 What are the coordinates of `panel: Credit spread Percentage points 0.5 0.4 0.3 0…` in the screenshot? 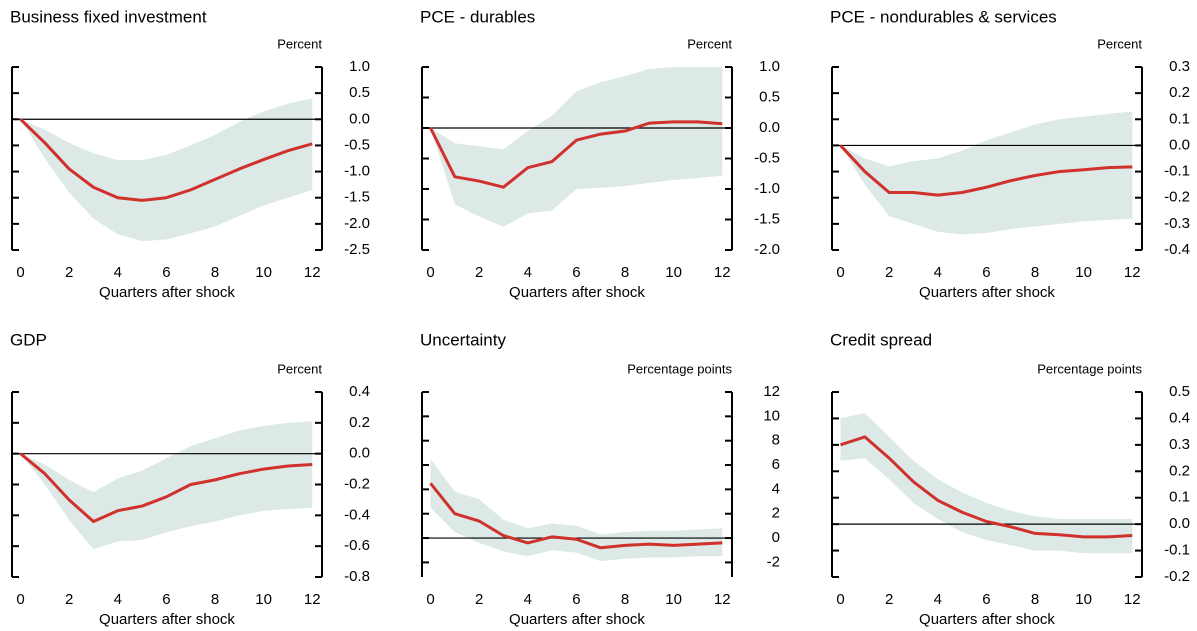 It's located at (1010, 478).